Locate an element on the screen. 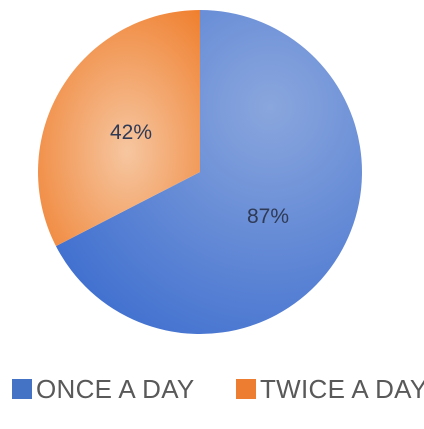  legend-item-once-a-day: ONCE A DAY is located at coordinates (103, 389).